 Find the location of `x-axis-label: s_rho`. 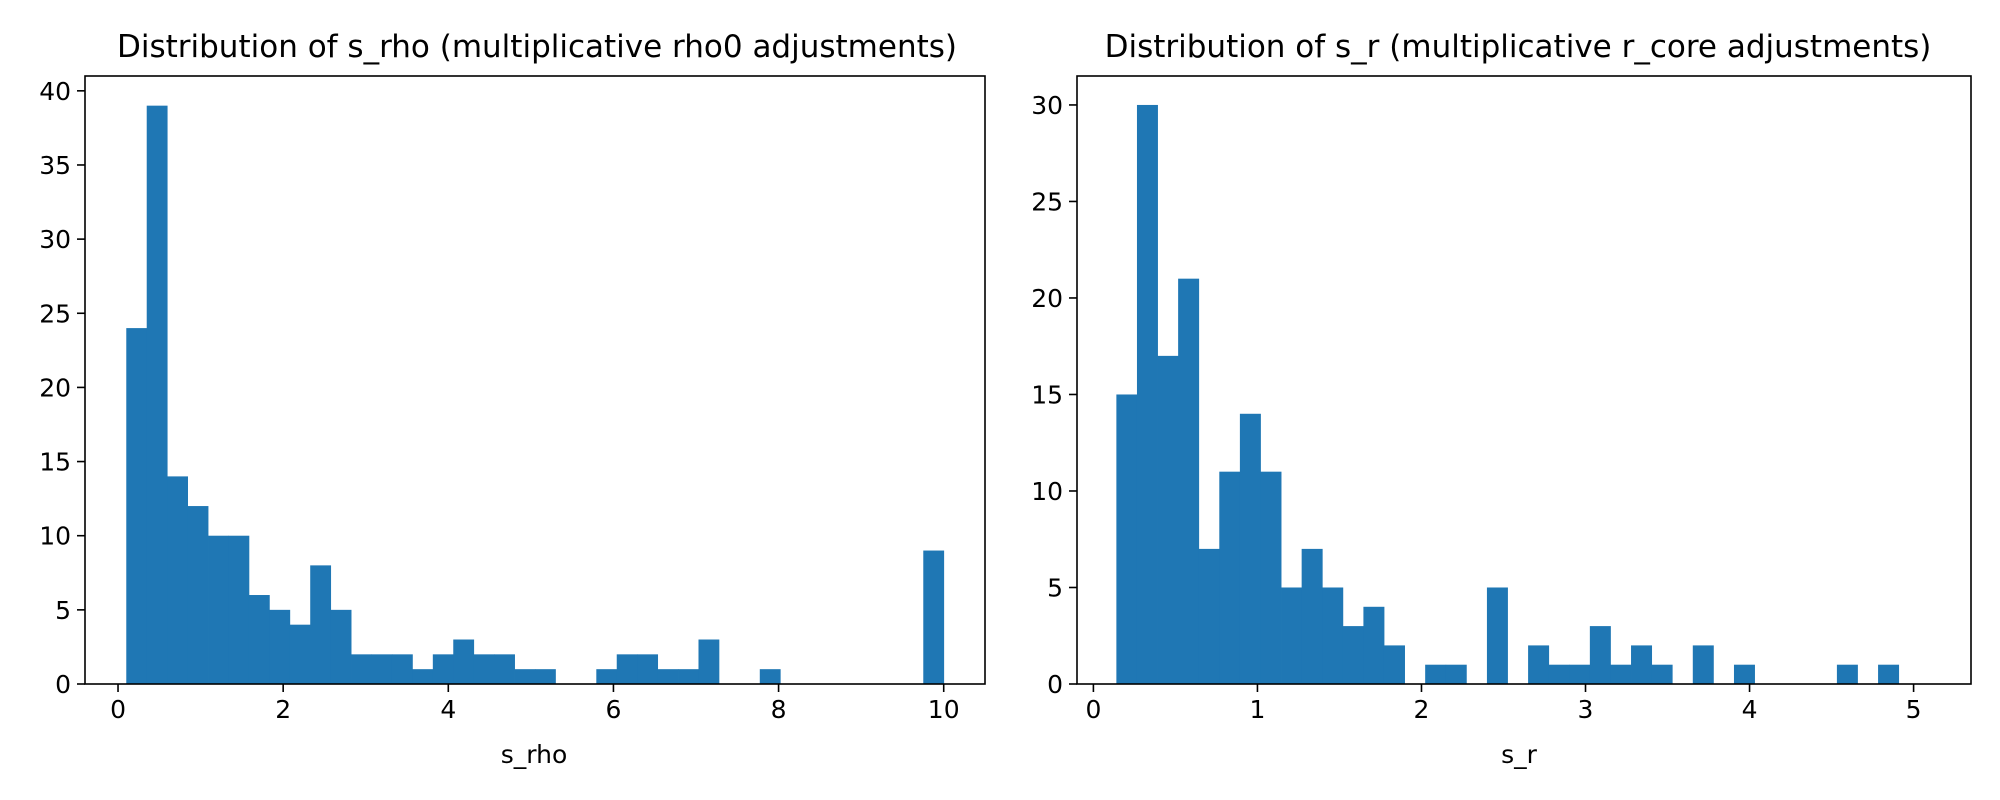

x-axis-label: s_rho is located at coordinates (534, 754).